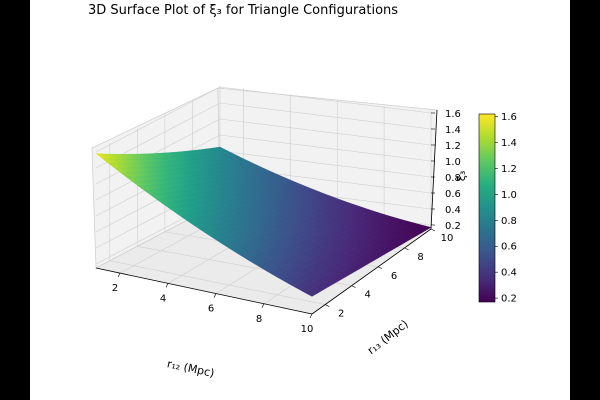 The width and height of the screenshot is (600, 400). Describe the element at coordinates (453, 226) in the screenshot. I see `z-tick-label: 0.2` at that location.